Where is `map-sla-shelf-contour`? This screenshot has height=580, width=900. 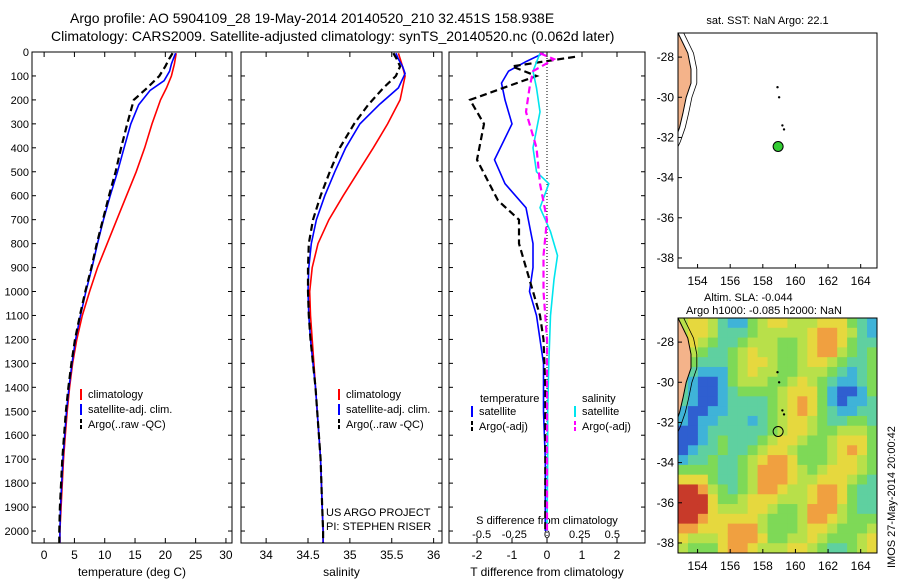 map-sla-shelf-contour is located at coordinates (688, 375).